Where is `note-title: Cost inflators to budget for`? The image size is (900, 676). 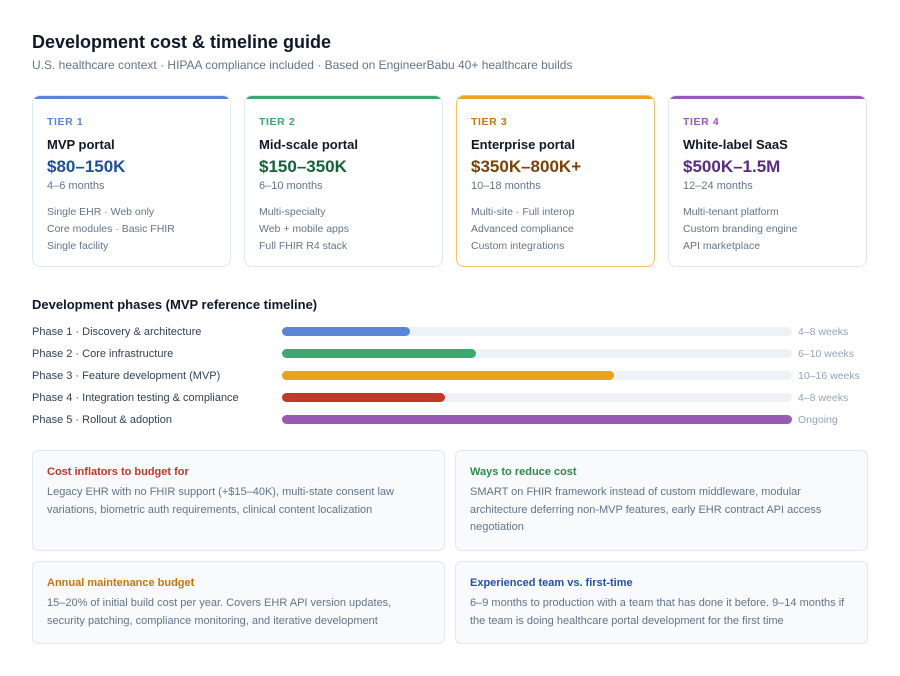 note-title: Cost inflators to budget for is located at coordinates (118, 472).